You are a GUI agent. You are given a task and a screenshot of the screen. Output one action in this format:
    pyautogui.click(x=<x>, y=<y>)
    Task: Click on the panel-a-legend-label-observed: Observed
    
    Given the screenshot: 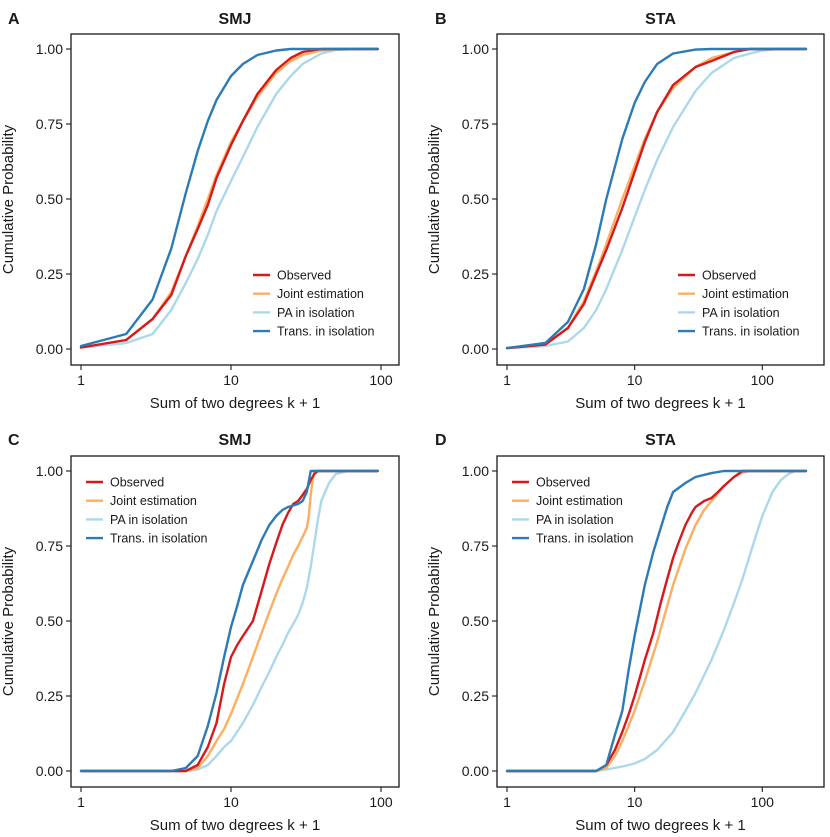 What is the action you would take?
    pyautogui.click(x=304, y=276)
    